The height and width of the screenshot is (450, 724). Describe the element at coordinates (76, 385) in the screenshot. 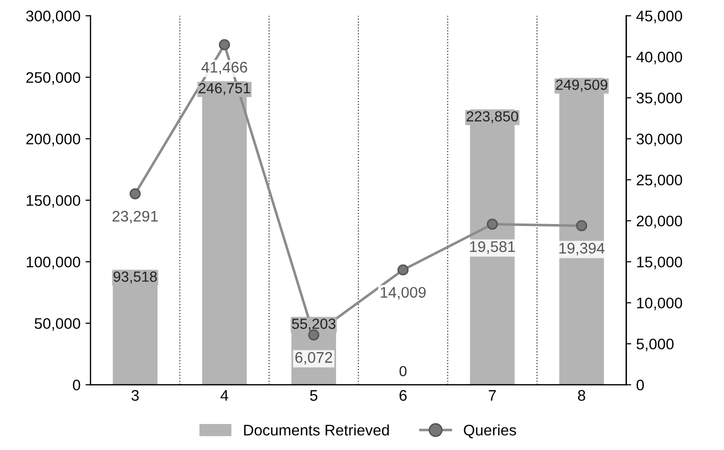

I see `y-tick-label: 0` at that location.